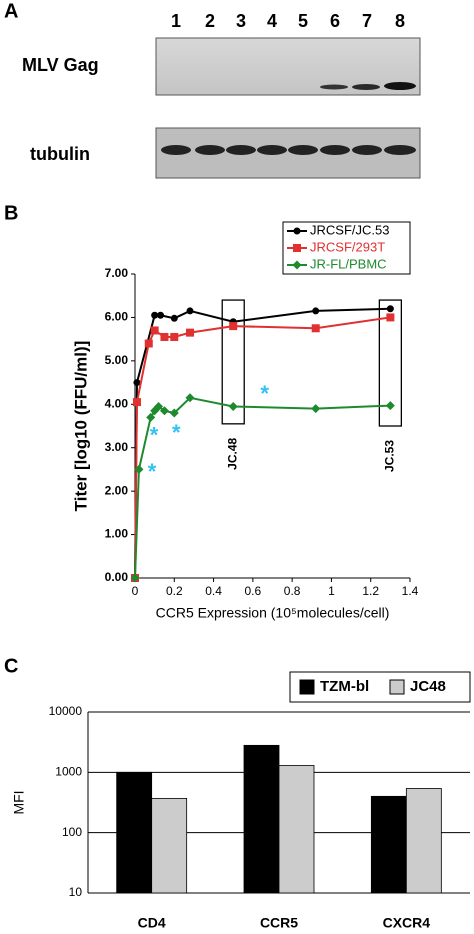  I want to click on legend-box, so click(380, 687).